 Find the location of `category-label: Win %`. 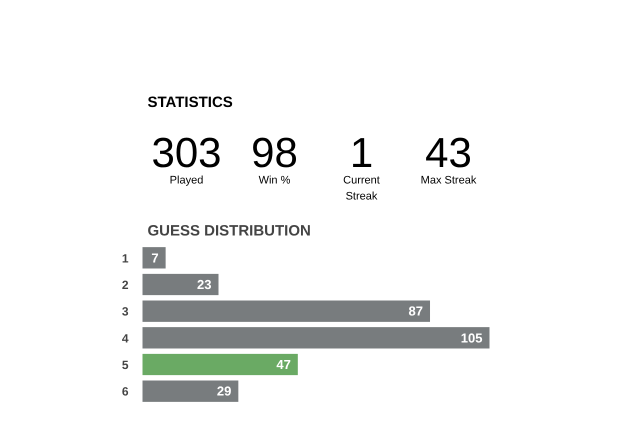

category-label: Win % is located at coordinates (274, 180).